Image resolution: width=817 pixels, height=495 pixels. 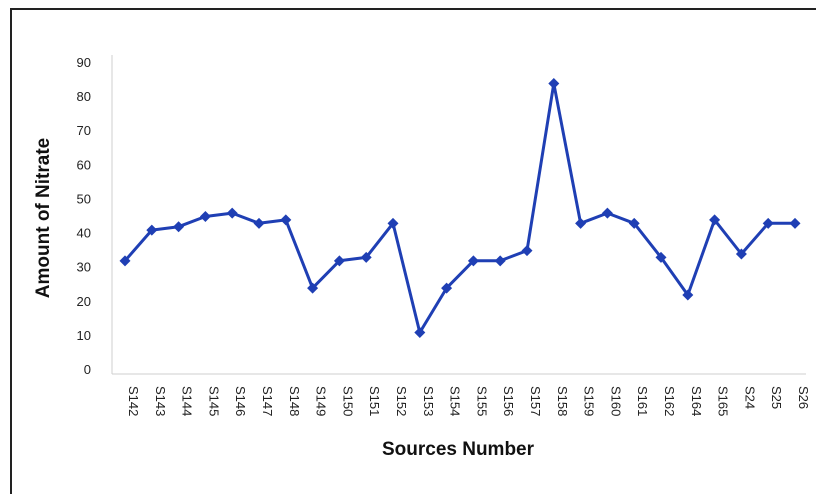 What do you see at coordinates (84, 267) in the screenshot?
I see `y-tick-label: 30` at bounding box center [84, 267].